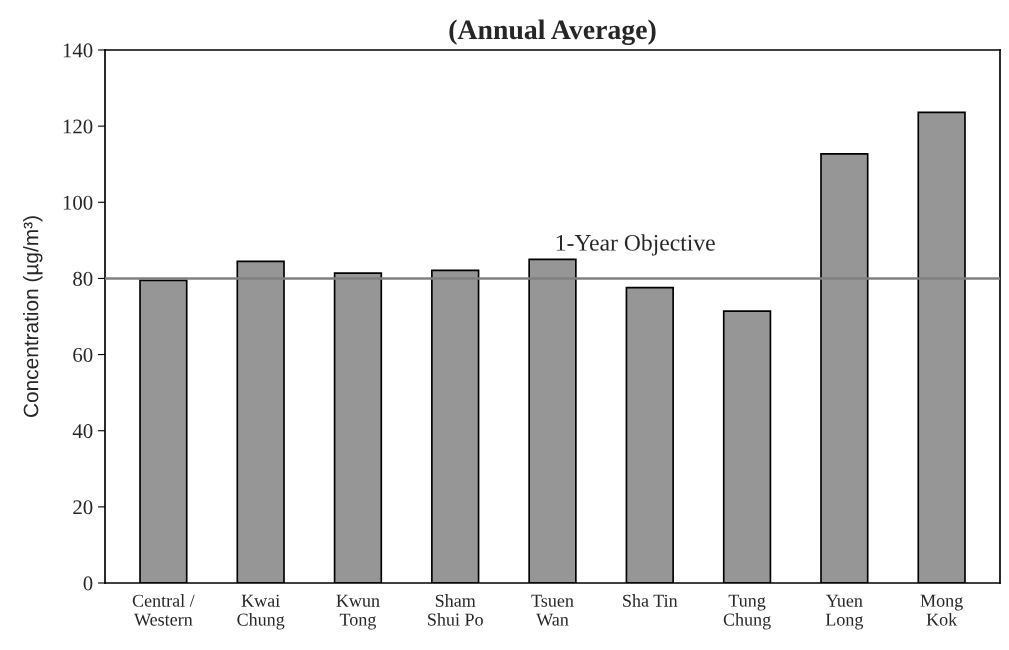  Describe the element at coordinates (635, 245) in the screenshot. I see `ref-line-label: 1-Year Objective` at that location.